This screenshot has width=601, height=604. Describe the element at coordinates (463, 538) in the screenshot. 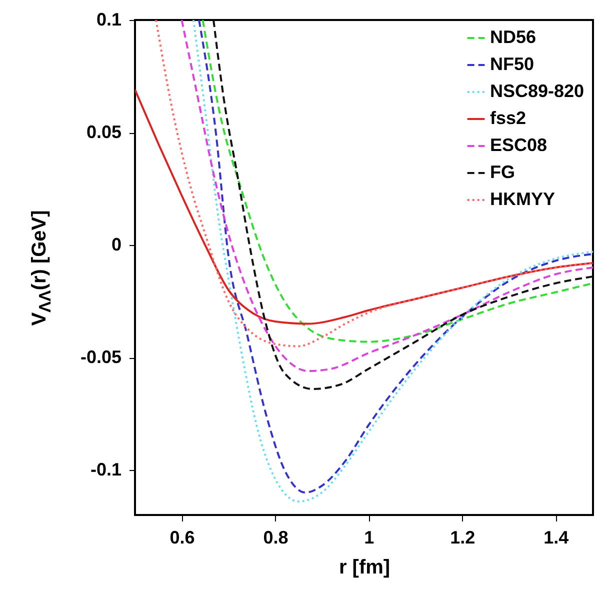

I see `x-tick-label: 1.2` at that location.